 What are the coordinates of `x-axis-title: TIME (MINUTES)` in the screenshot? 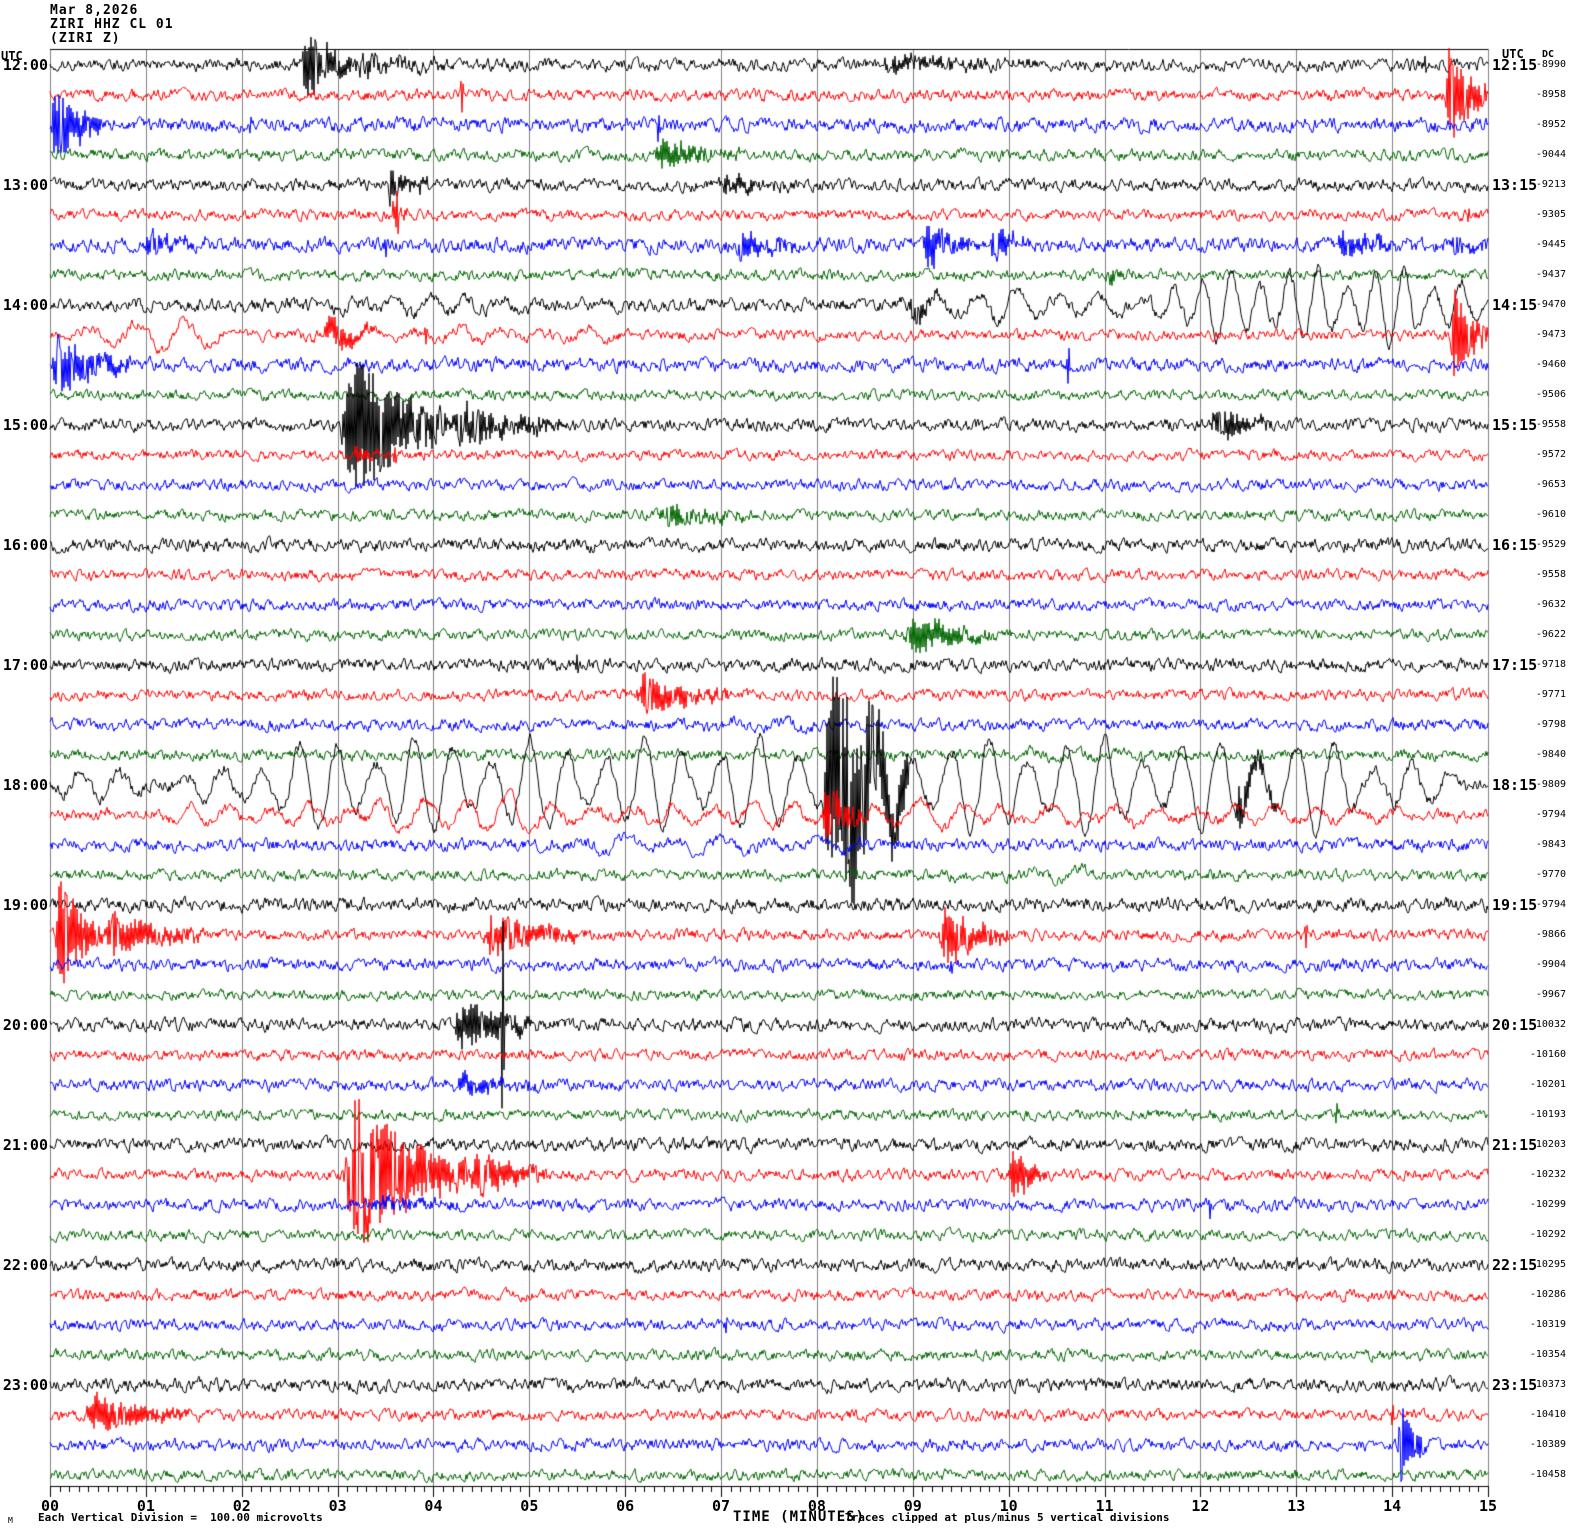 It's located at (799, 1517).